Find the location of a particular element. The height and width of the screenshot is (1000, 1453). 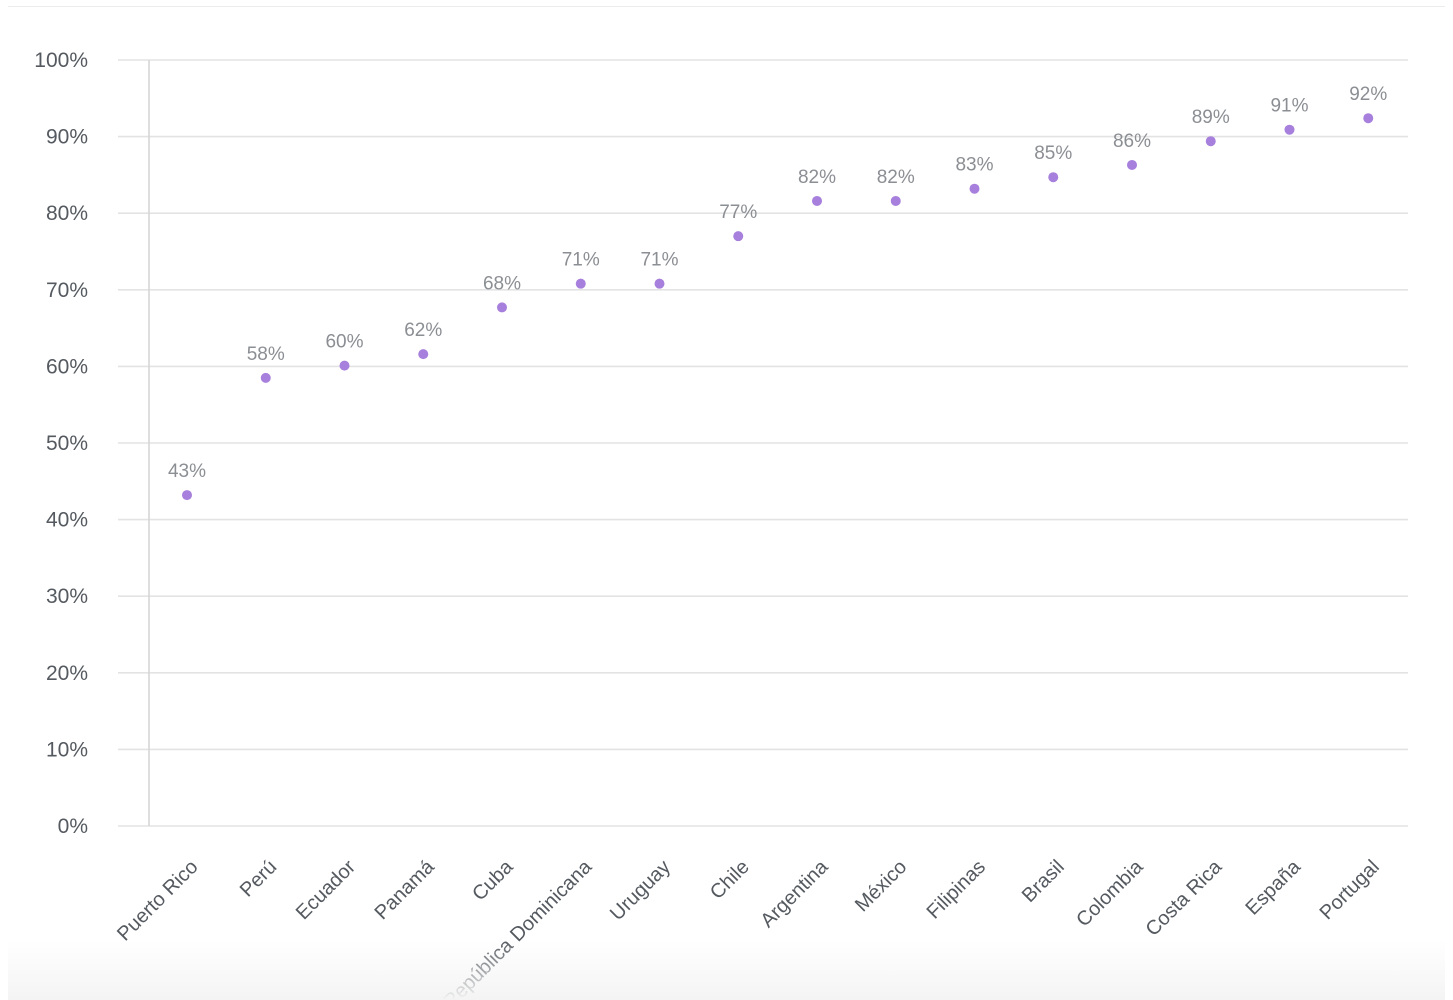

data-label: 60% is located at coordinates (344, 342).